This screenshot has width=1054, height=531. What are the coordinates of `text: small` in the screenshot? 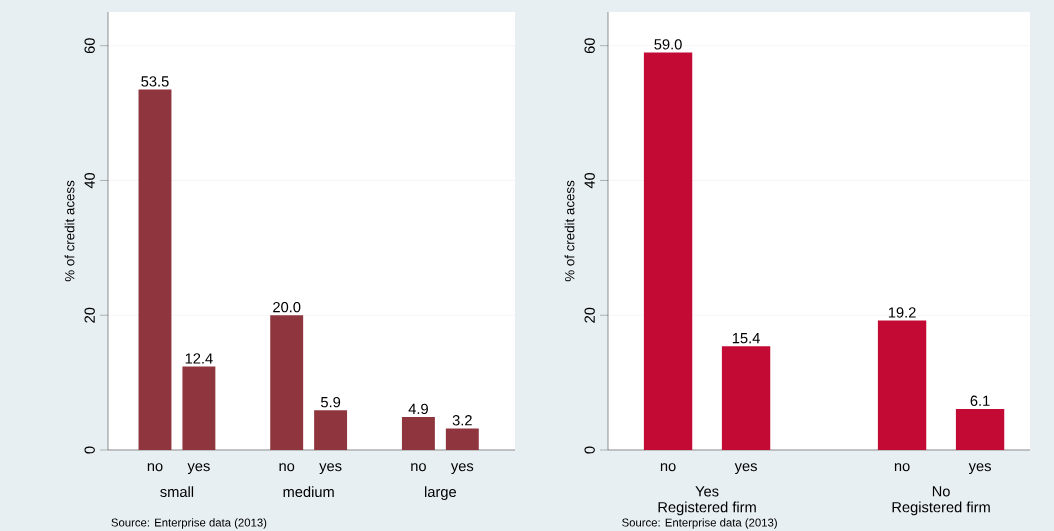 It's located at (177, 492).